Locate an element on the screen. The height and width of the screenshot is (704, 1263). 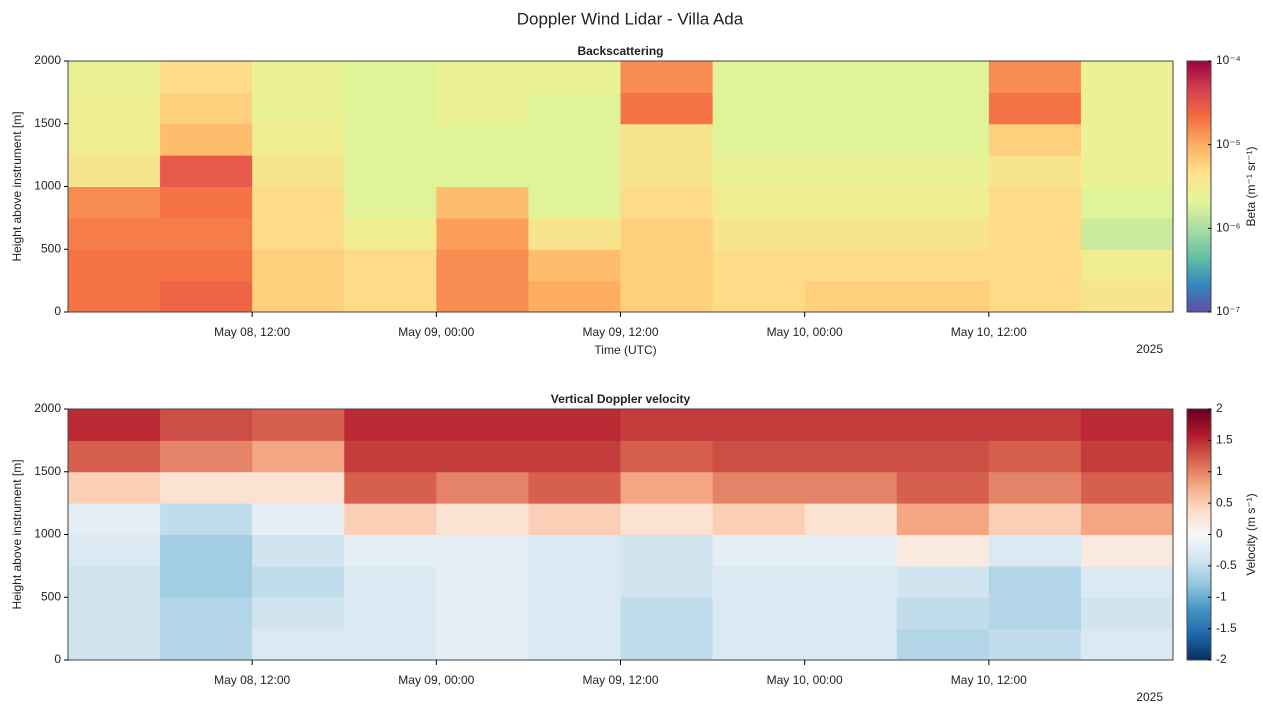
x-offset-label: 2025 is located at coordinates (1149, 349).